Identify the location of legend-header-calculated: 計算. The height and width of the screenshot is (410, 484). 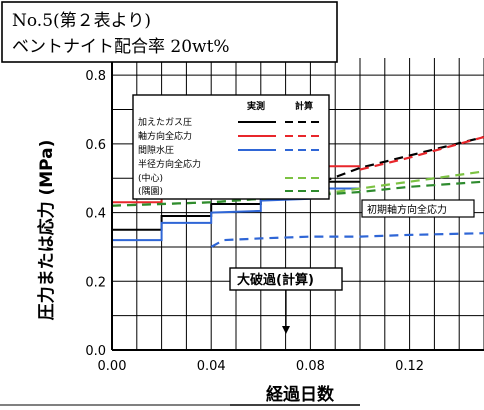
(304, 106).